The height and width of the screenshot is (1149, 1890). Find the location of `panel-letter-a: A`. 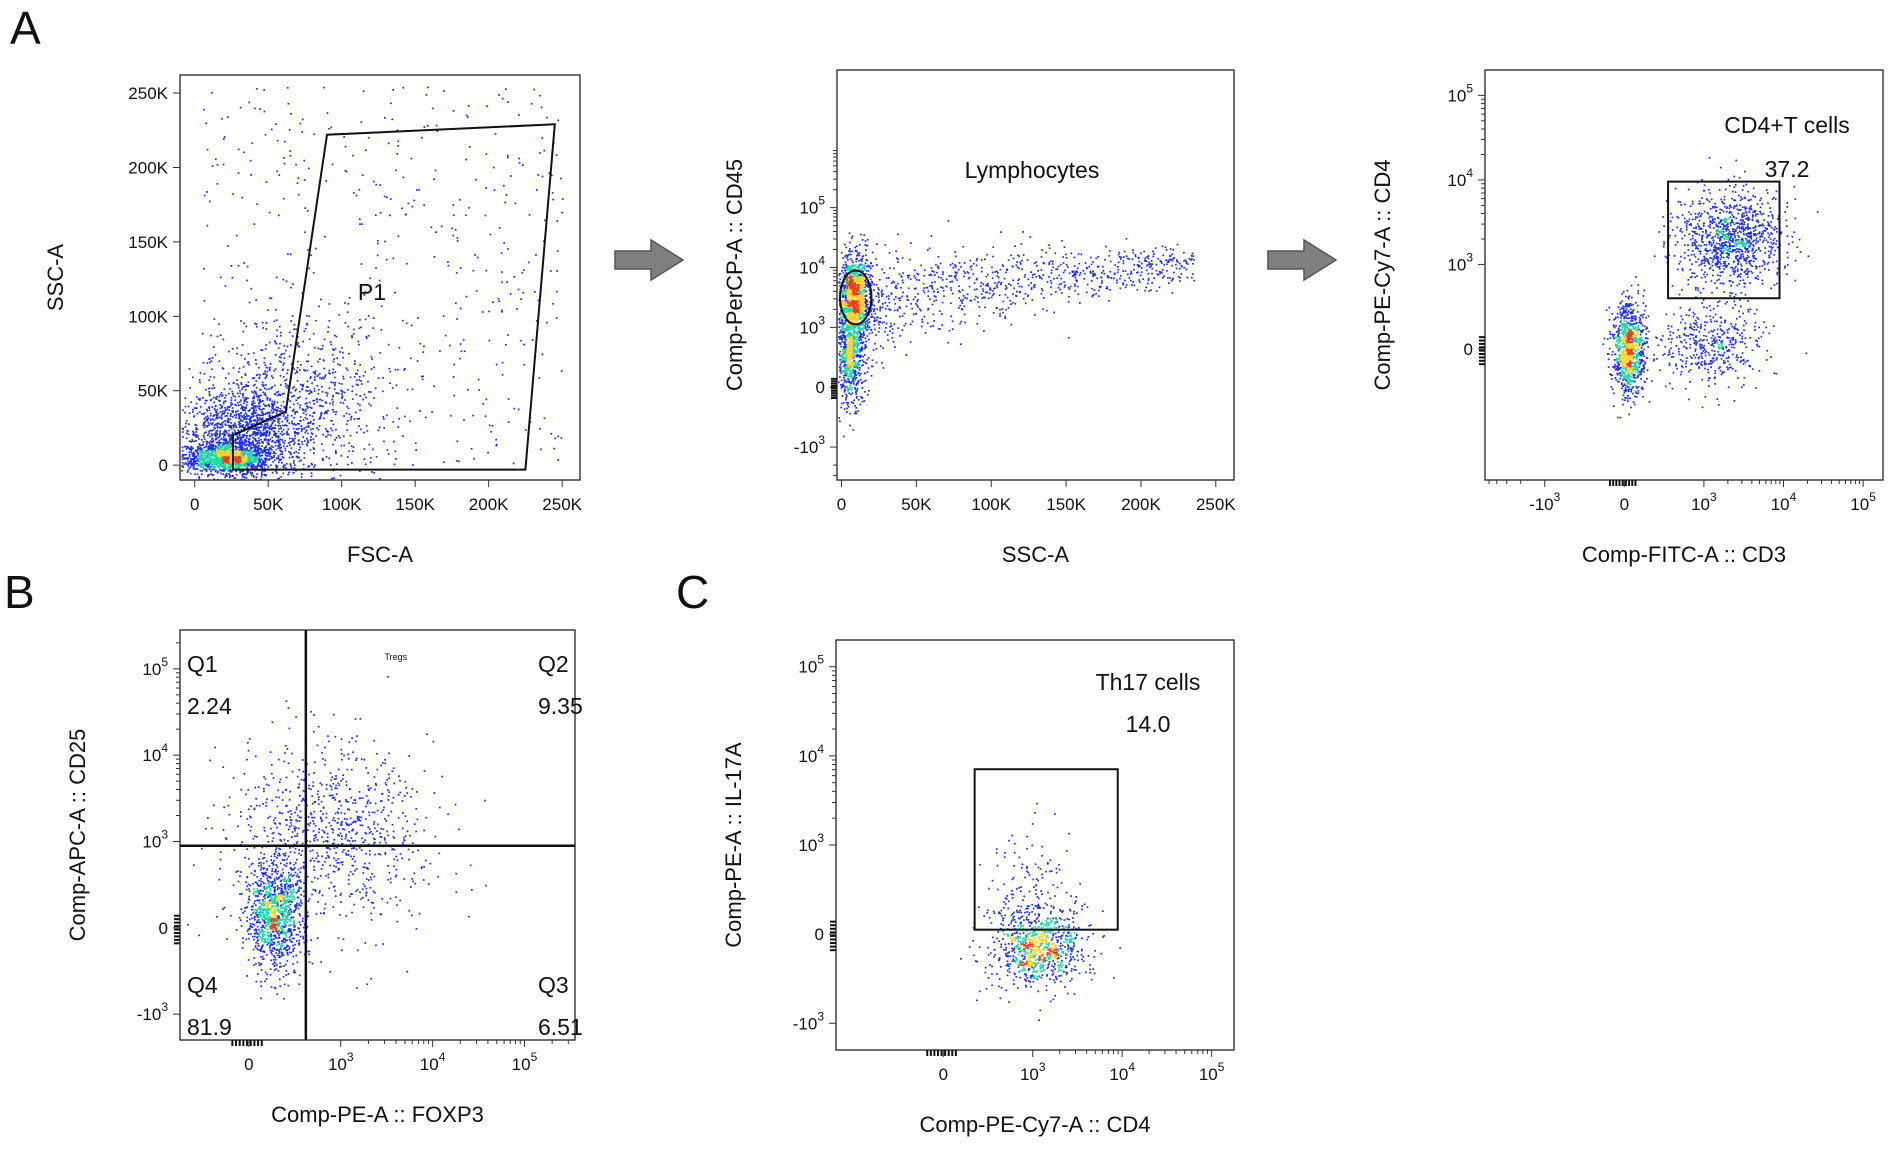

panel-letter-a: A is located at coordinates (25, 28).